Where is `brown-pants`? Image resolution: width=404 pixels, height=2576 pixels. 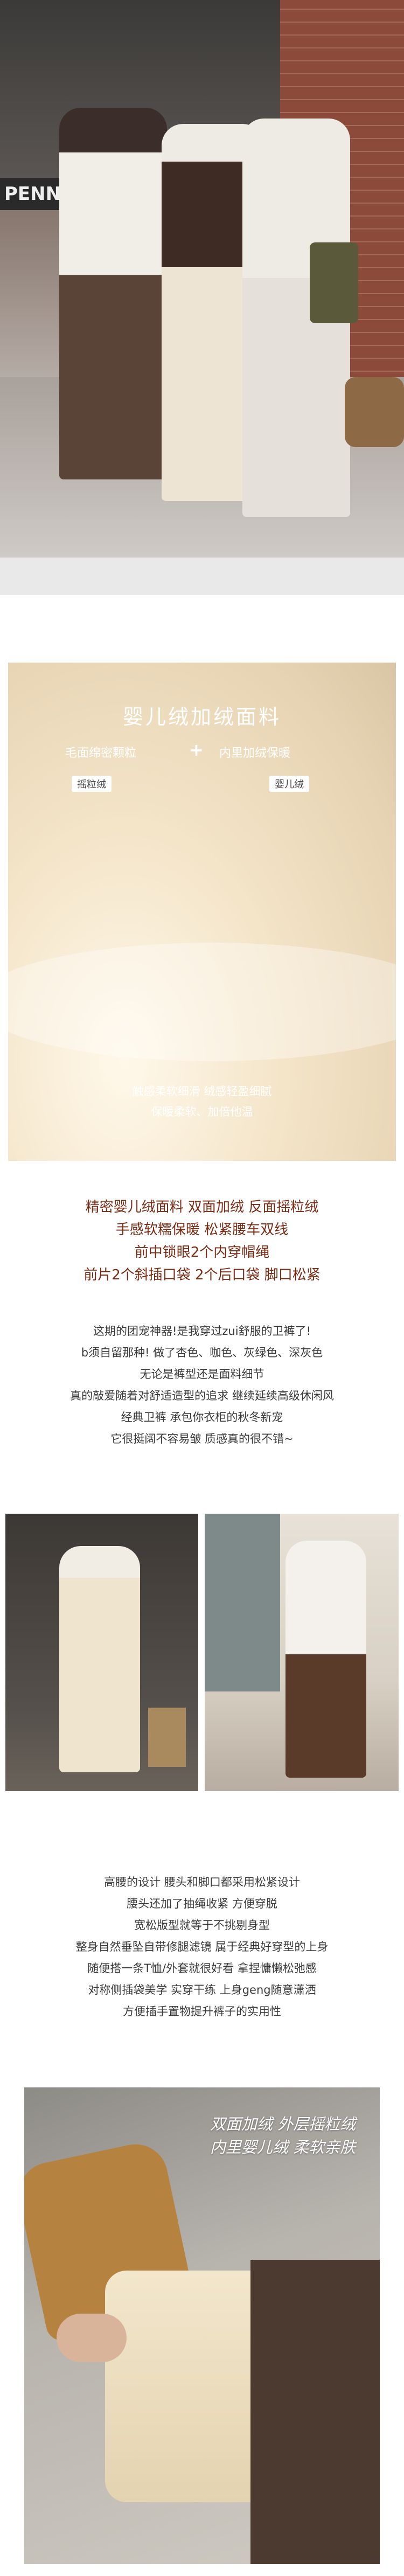 brown-pants is located at coordinates (315, 2412).